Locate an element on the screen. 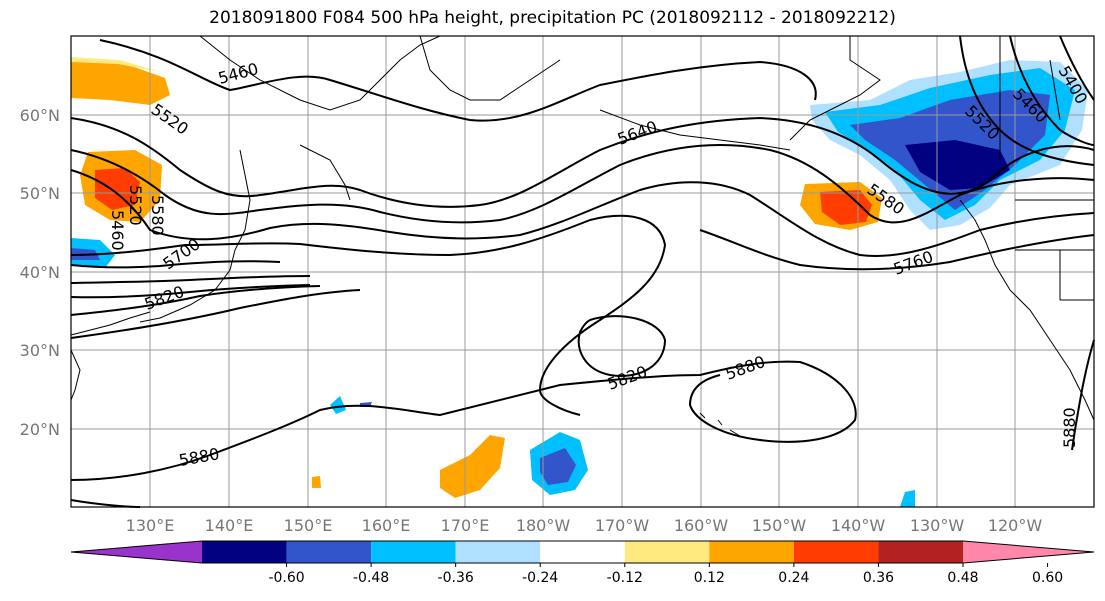 This screenshot has width=1105, height=601. colorbar-outline is located at coordinates (582, 552).